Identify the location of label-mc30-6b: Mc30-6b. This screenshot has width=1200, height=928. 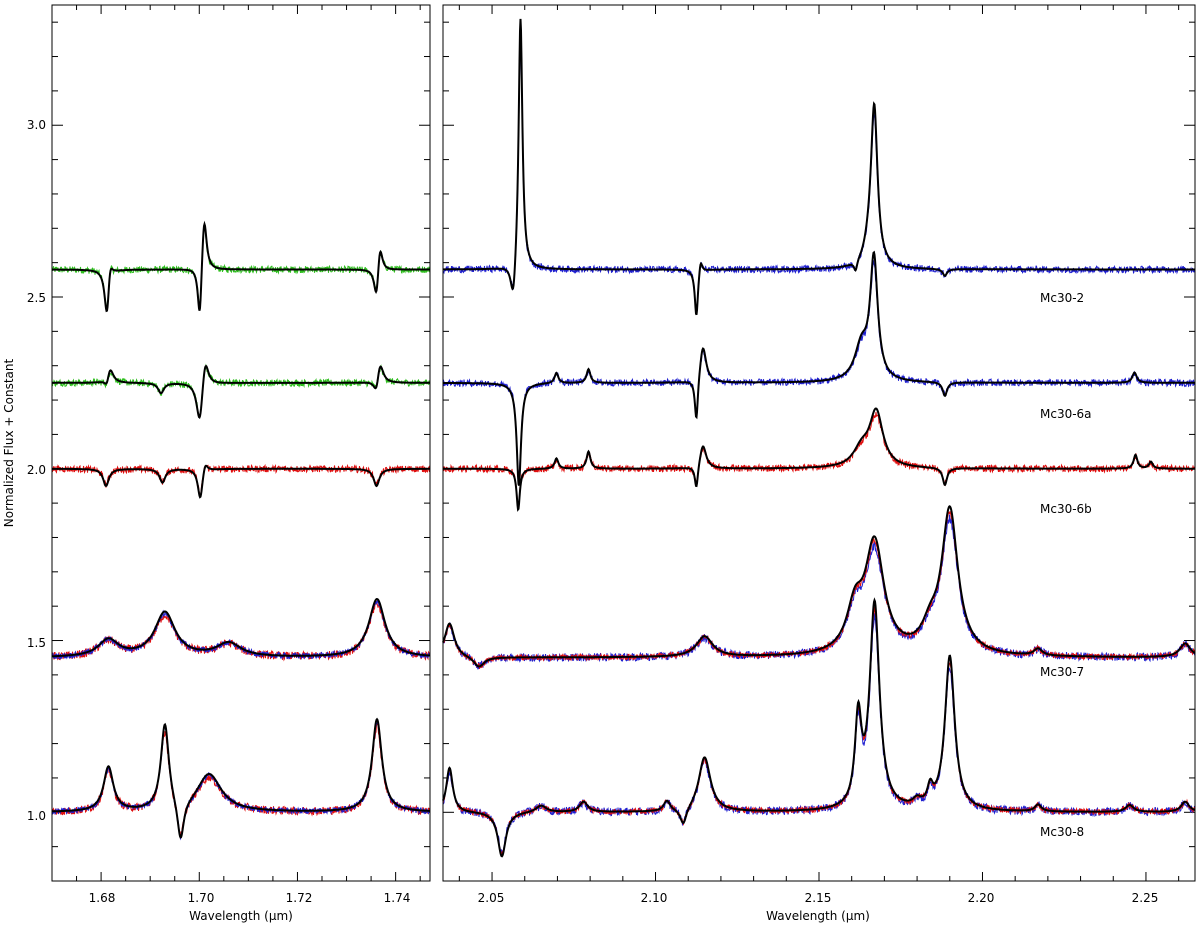
(1066, 509).